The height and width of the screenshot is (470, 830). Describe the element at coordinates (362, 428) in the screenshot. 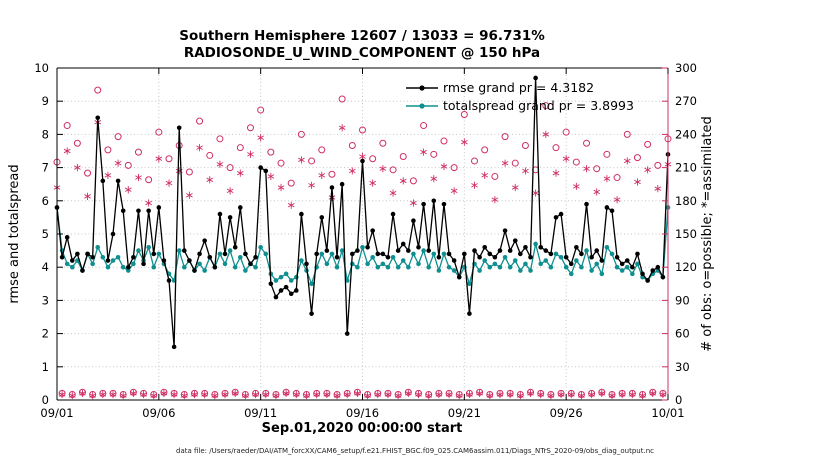

I see `x-axis-label: Sep.01,2020 00:00:00 start` at that location.